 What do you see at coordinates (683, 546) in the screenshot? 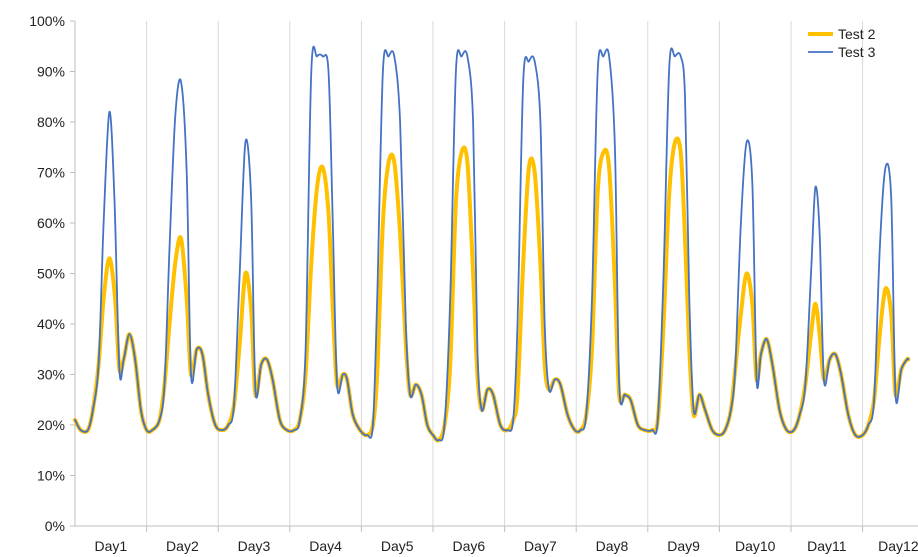
I see `x-tick-label: Day9` at bounding box center [683, 546].